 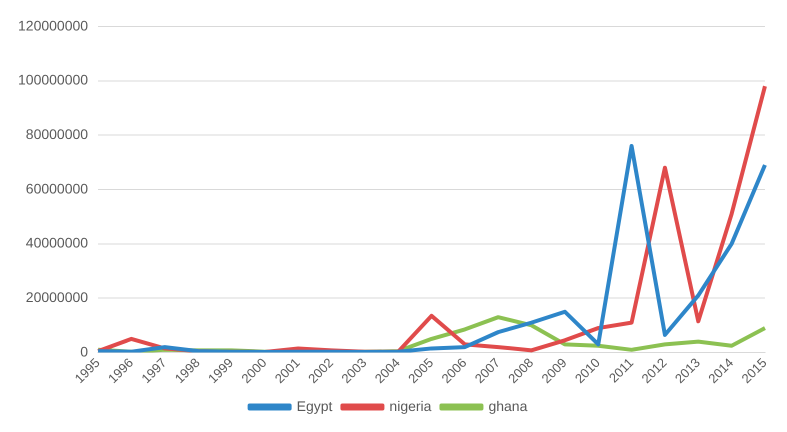 What do you see at coordinates (508, 406) in the screenshot?
I see `legend-label: ghana` at bounding box center [508, 406].